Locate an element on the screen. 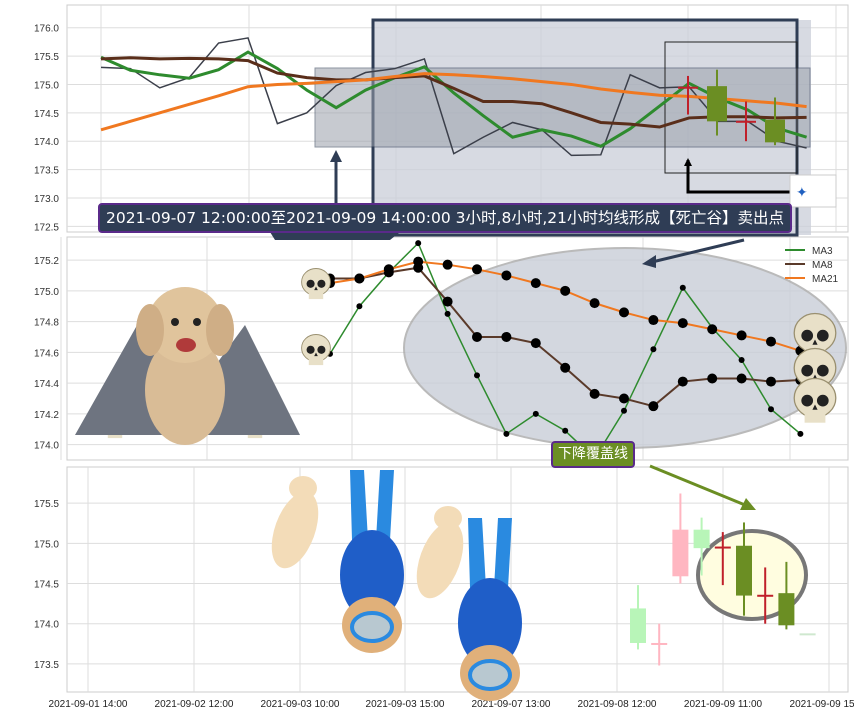 The width and height of the screenshot is (854, 715). green-arrow-line is located at coordinates (697, 485).